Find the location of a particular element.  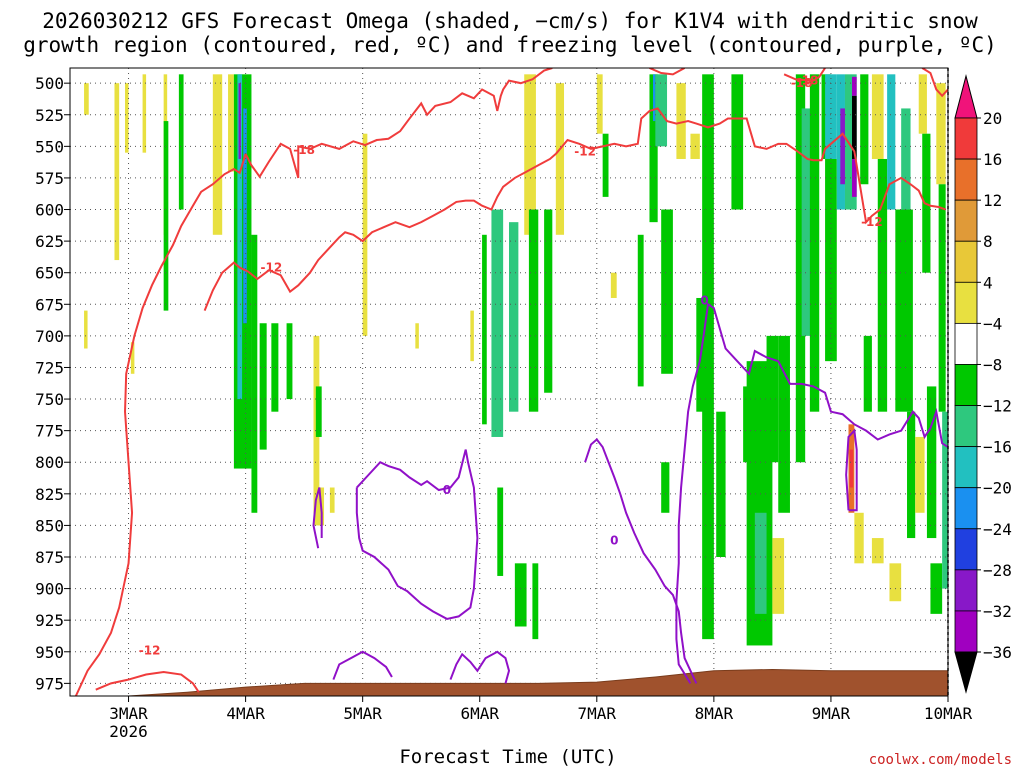

colorbar-top-arrow is located at coordinates (966, 96).